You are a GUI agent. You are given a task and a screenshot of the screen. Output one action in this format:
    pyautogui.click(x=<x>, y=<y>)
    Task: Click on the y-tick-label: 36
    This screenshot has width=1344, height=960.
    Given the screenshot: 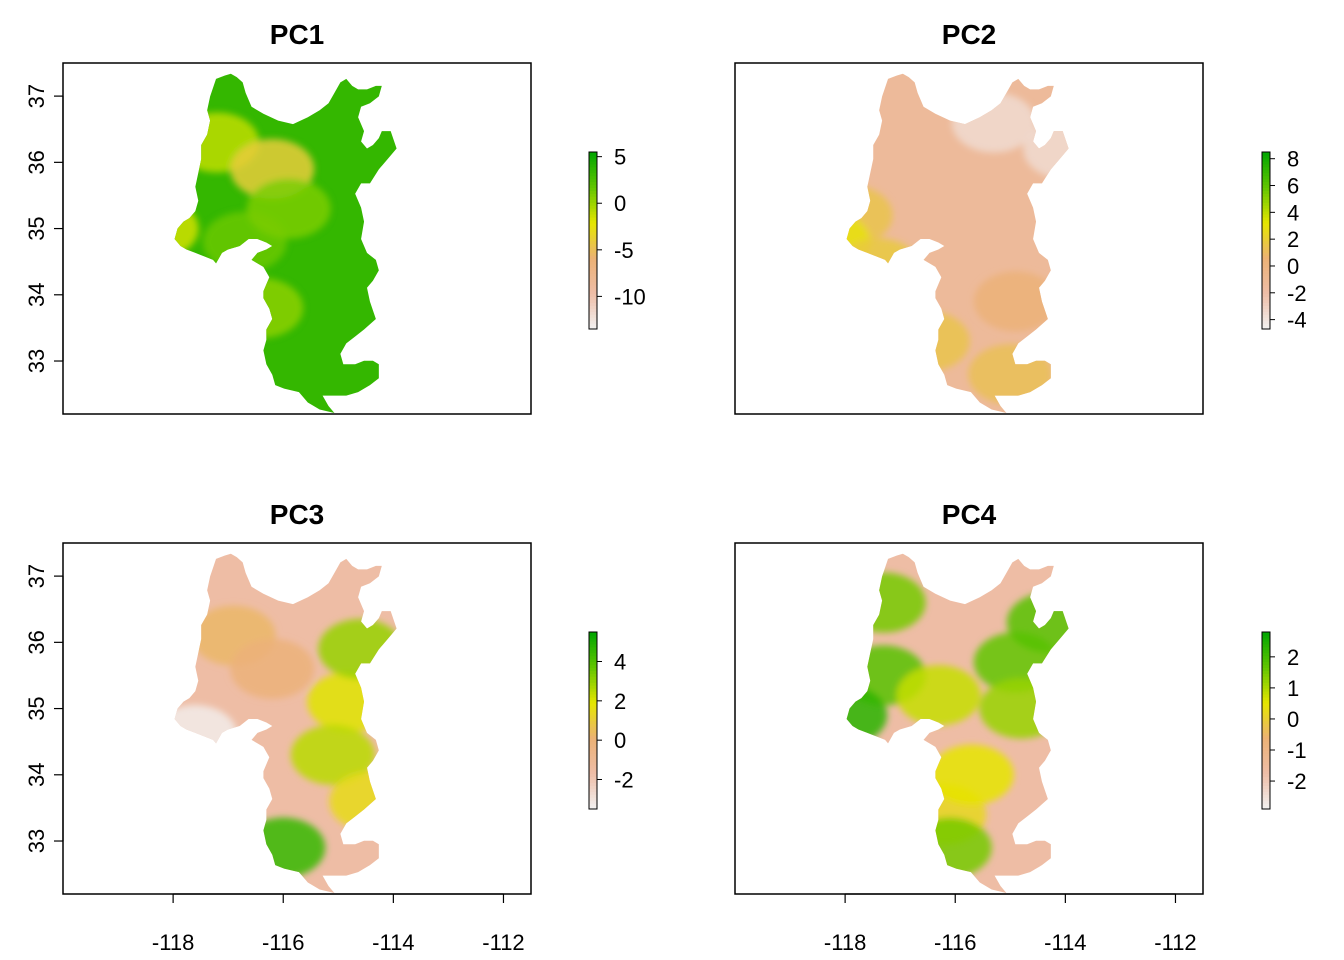 What is the action you would take?
    pyautogui.click(x=36, y=162)
    